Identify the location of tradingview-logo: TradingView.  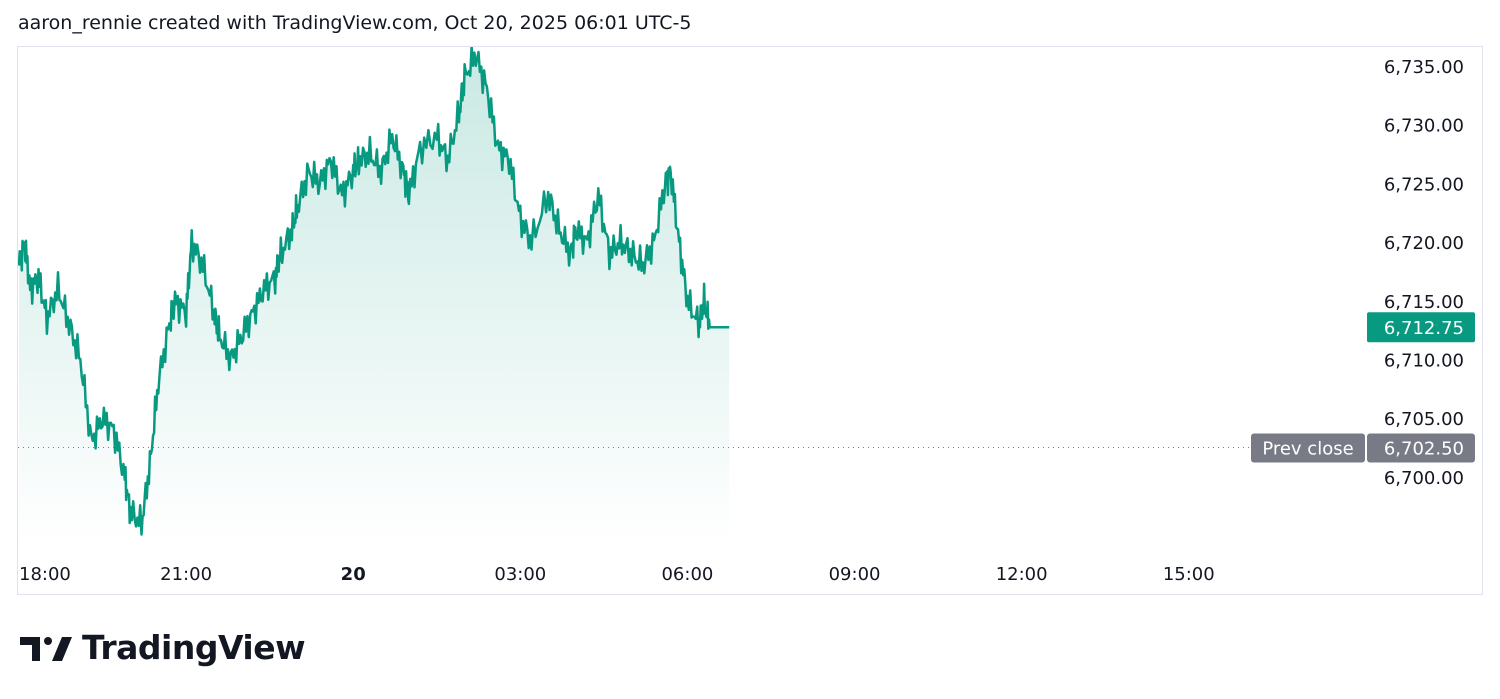
(163, 647).